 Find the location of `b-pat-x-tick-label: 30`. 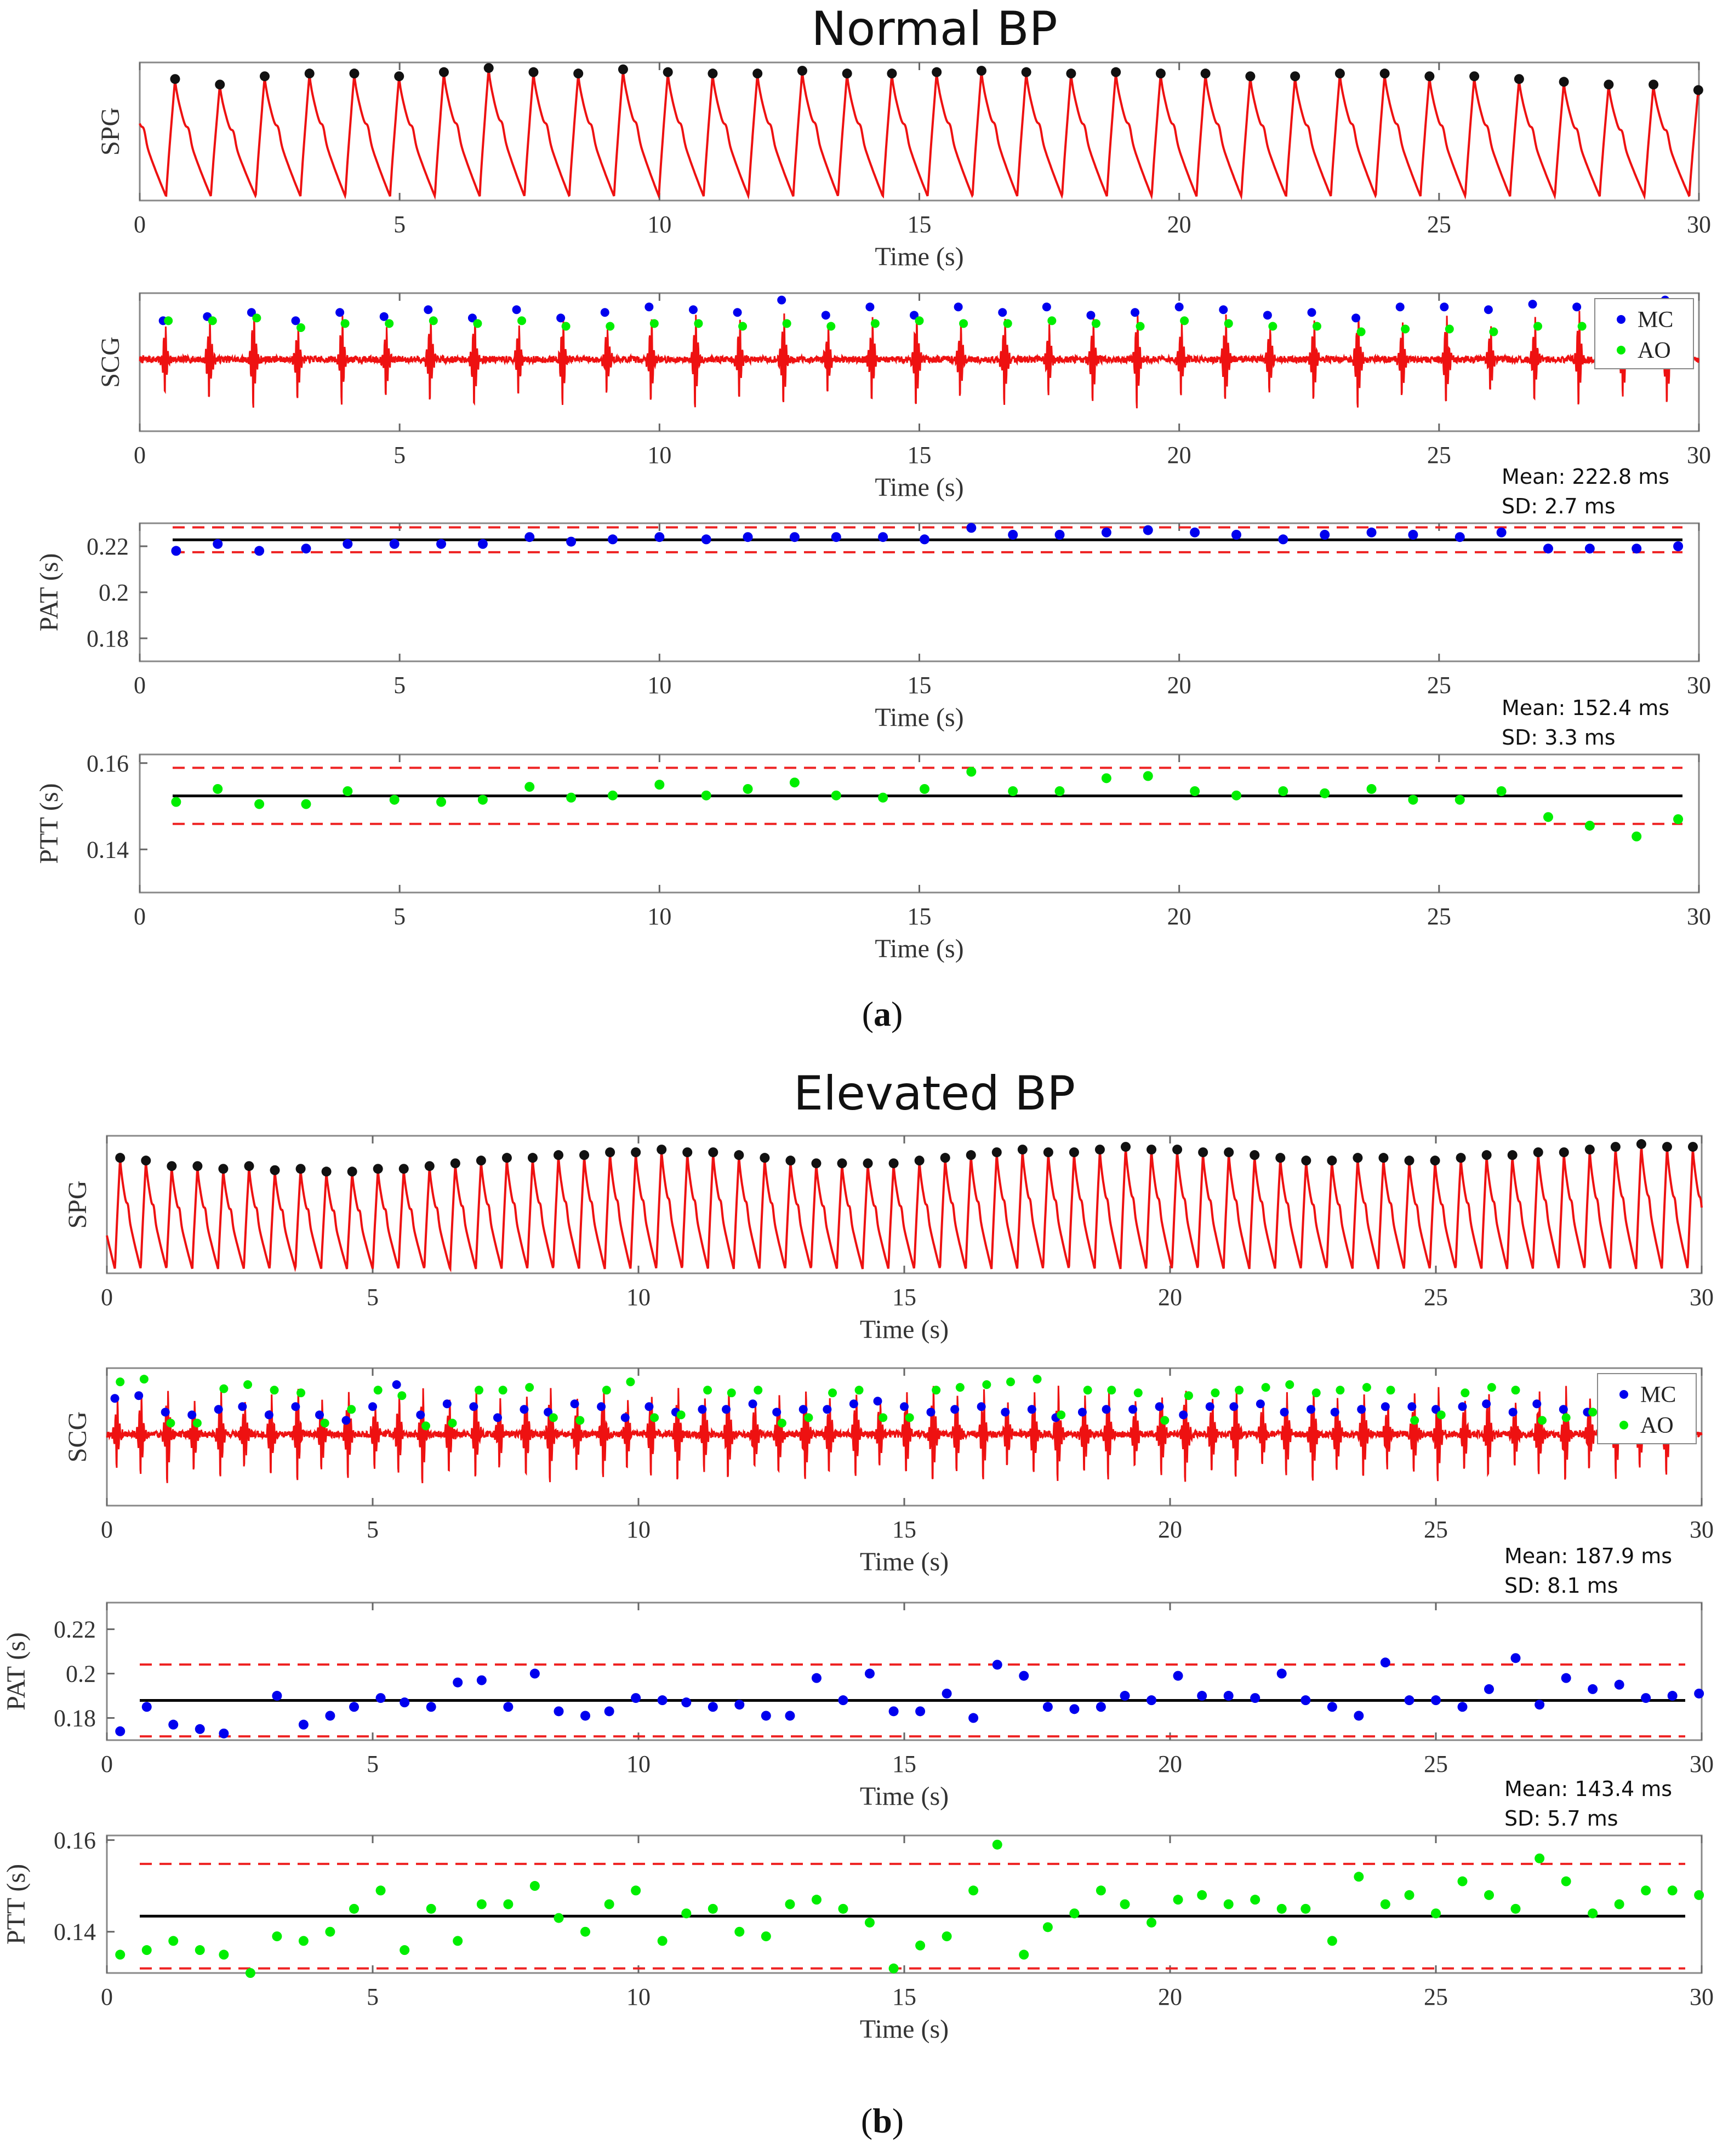

b-pat-x-tick-label: 30 is located at coordinates (1702, 1764).